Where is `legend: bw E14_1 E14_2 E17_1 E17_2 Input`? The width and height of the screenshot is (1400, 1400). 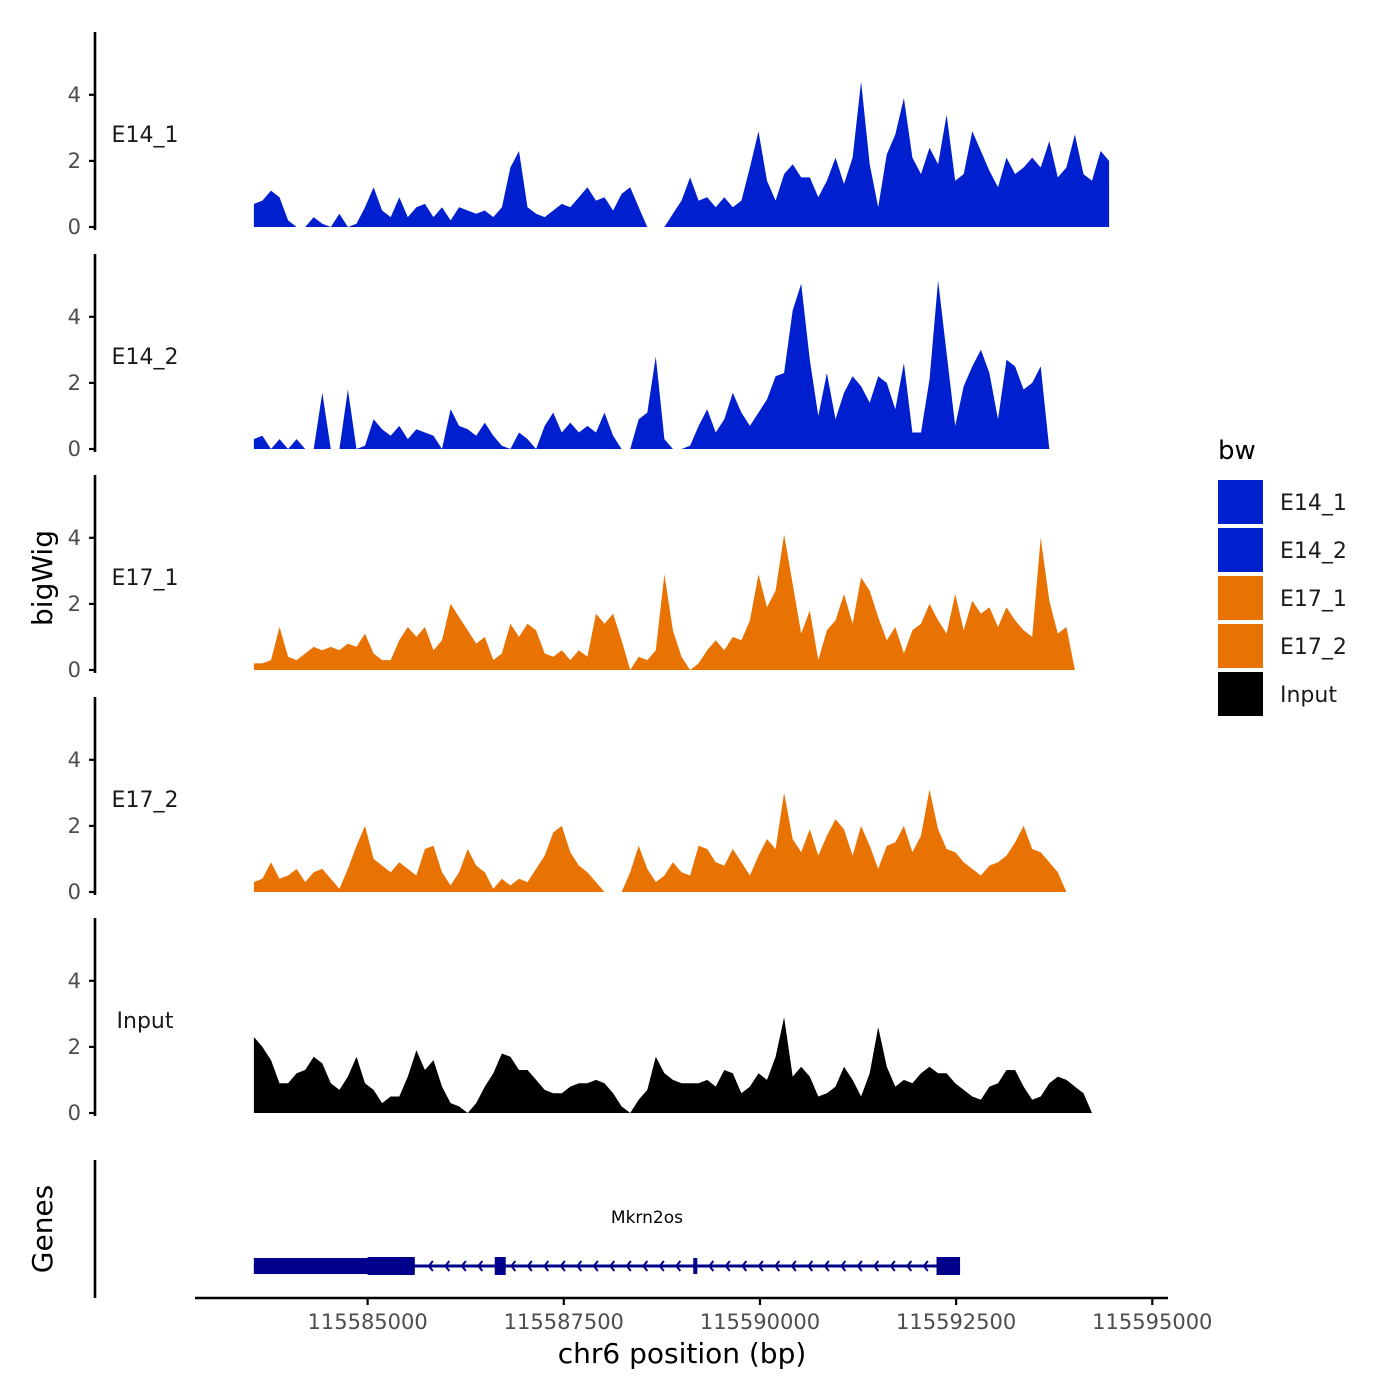 legend: bw E14_1 E14_2 E17_1 E17_2 Input is located at coordinates (1282, 576).